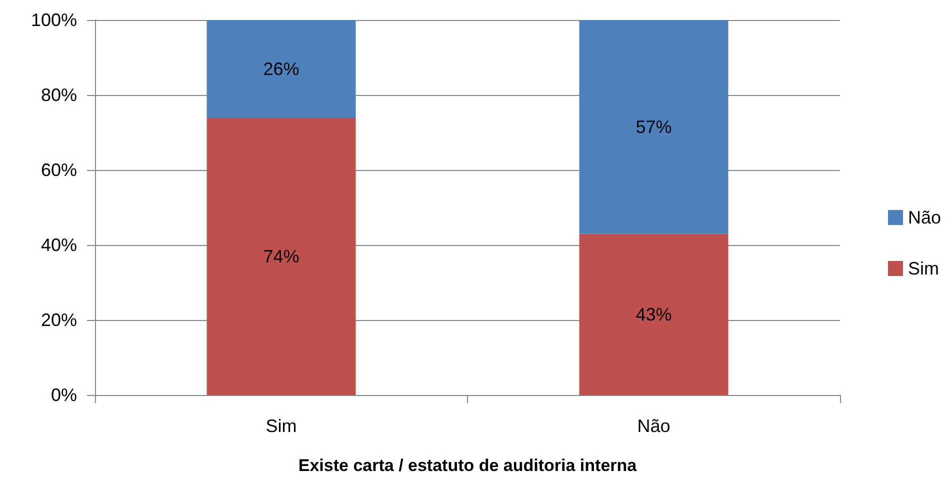 This screenshot has width=952, height=486. Describe the element at coordinates (58, 95) in the screenshot. I see `y-tick-label: 80%` at that location.